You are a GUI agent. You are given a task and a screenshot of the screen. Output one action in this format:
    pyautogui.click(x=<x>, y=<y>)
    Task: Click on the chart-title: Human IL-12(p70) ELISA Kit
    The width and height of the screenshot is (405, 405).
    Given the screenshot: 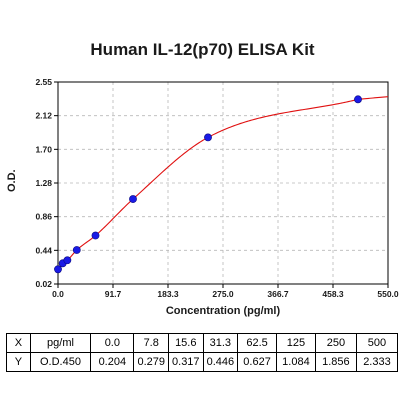 What is the action you would take?
    pyautogui.click(x=202, y=49)
    